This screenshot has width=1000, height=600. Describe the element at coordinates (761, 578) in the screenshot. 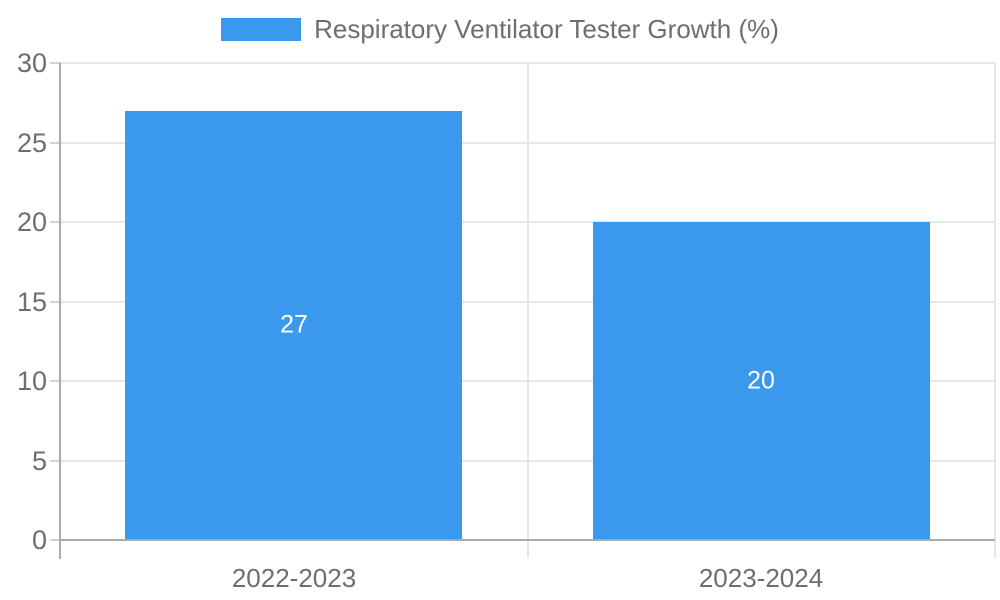

I see `x-axis-category-label: 2023-2024` at that location.